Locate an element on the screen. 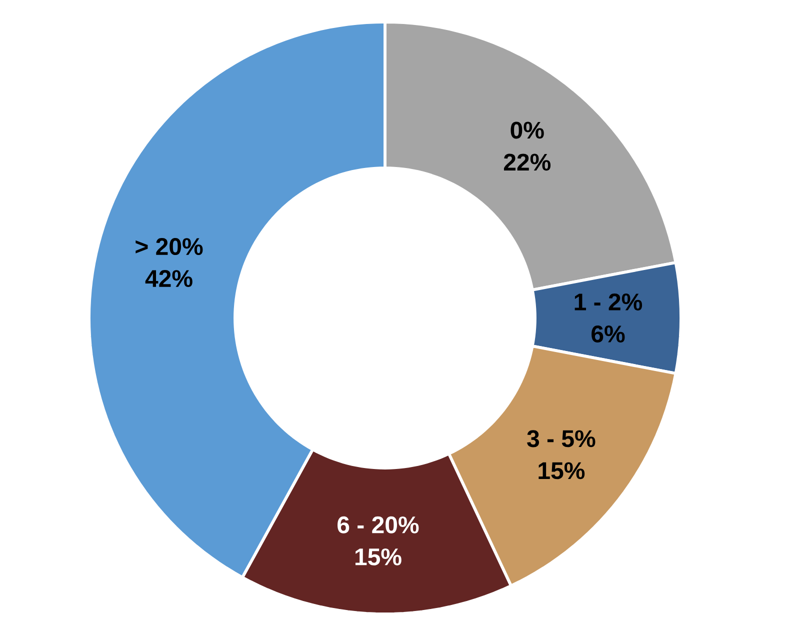  data-label: 6% is located at coordinates (608, 333).